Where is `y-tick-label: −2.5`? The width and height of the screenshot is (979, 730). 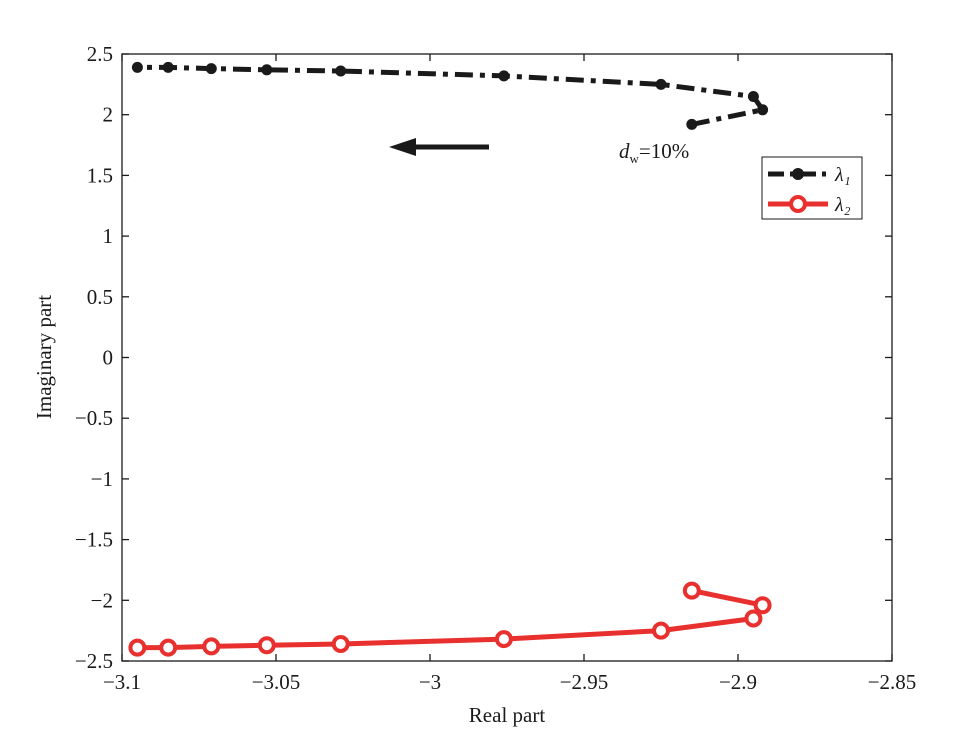
y-tick-label: −2.5 is located at coordinates (94, 661).